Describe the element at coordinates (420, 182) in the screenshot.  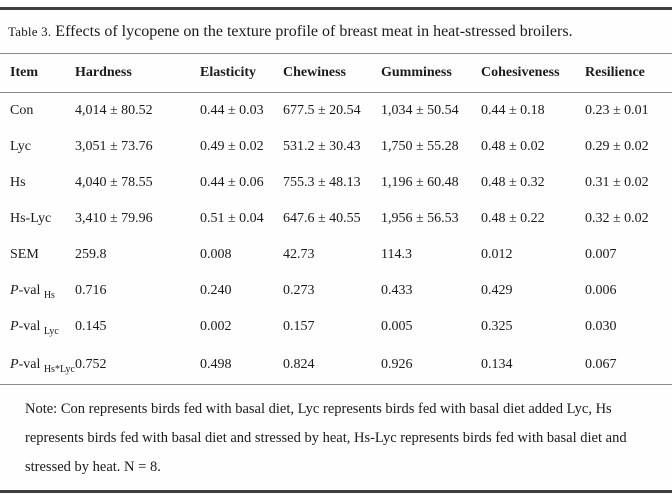
I see `cell-value: 1,196 ± 60.48` at that location.